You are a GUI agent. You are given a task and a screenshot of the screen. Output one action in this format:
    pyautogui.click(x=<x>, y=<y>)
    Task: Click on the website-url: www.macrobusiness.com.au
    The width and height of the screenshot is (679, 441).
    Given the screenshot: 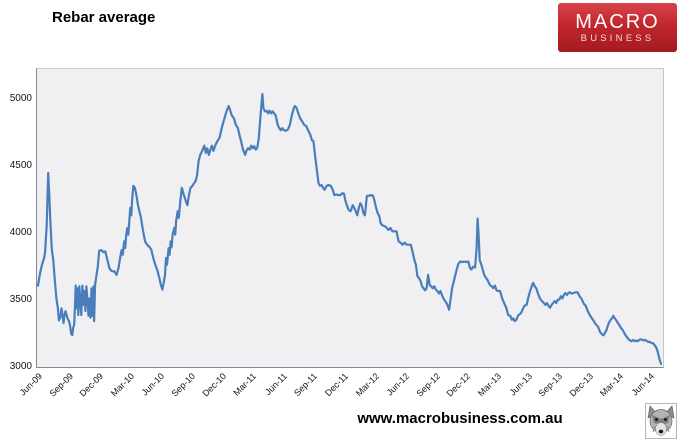 What is the action you would take?
    pyautogui.click(x=460, y=418)
    